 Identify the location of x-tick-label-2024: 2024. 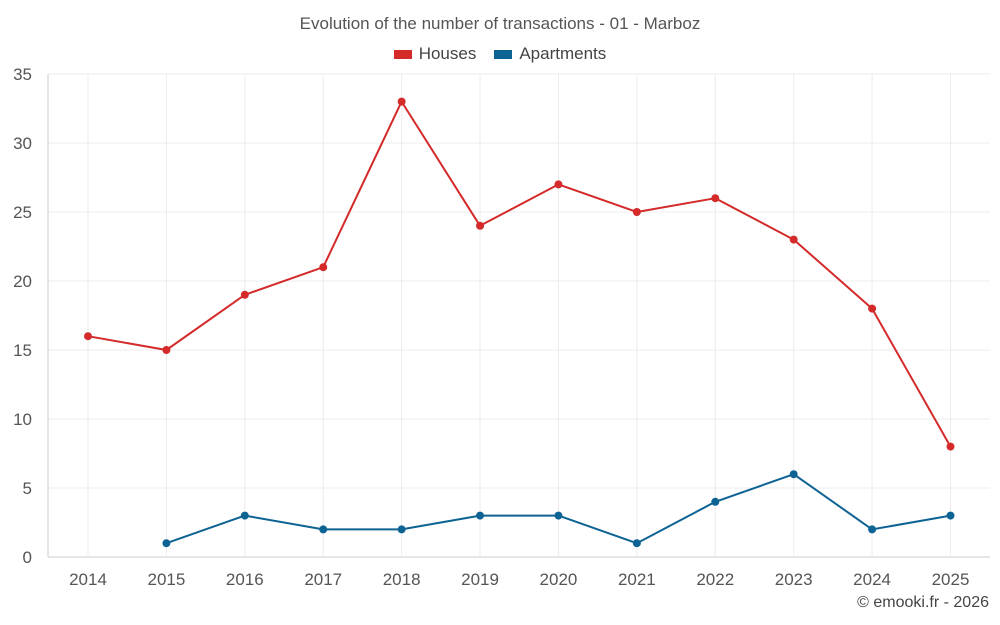
(872, 579).